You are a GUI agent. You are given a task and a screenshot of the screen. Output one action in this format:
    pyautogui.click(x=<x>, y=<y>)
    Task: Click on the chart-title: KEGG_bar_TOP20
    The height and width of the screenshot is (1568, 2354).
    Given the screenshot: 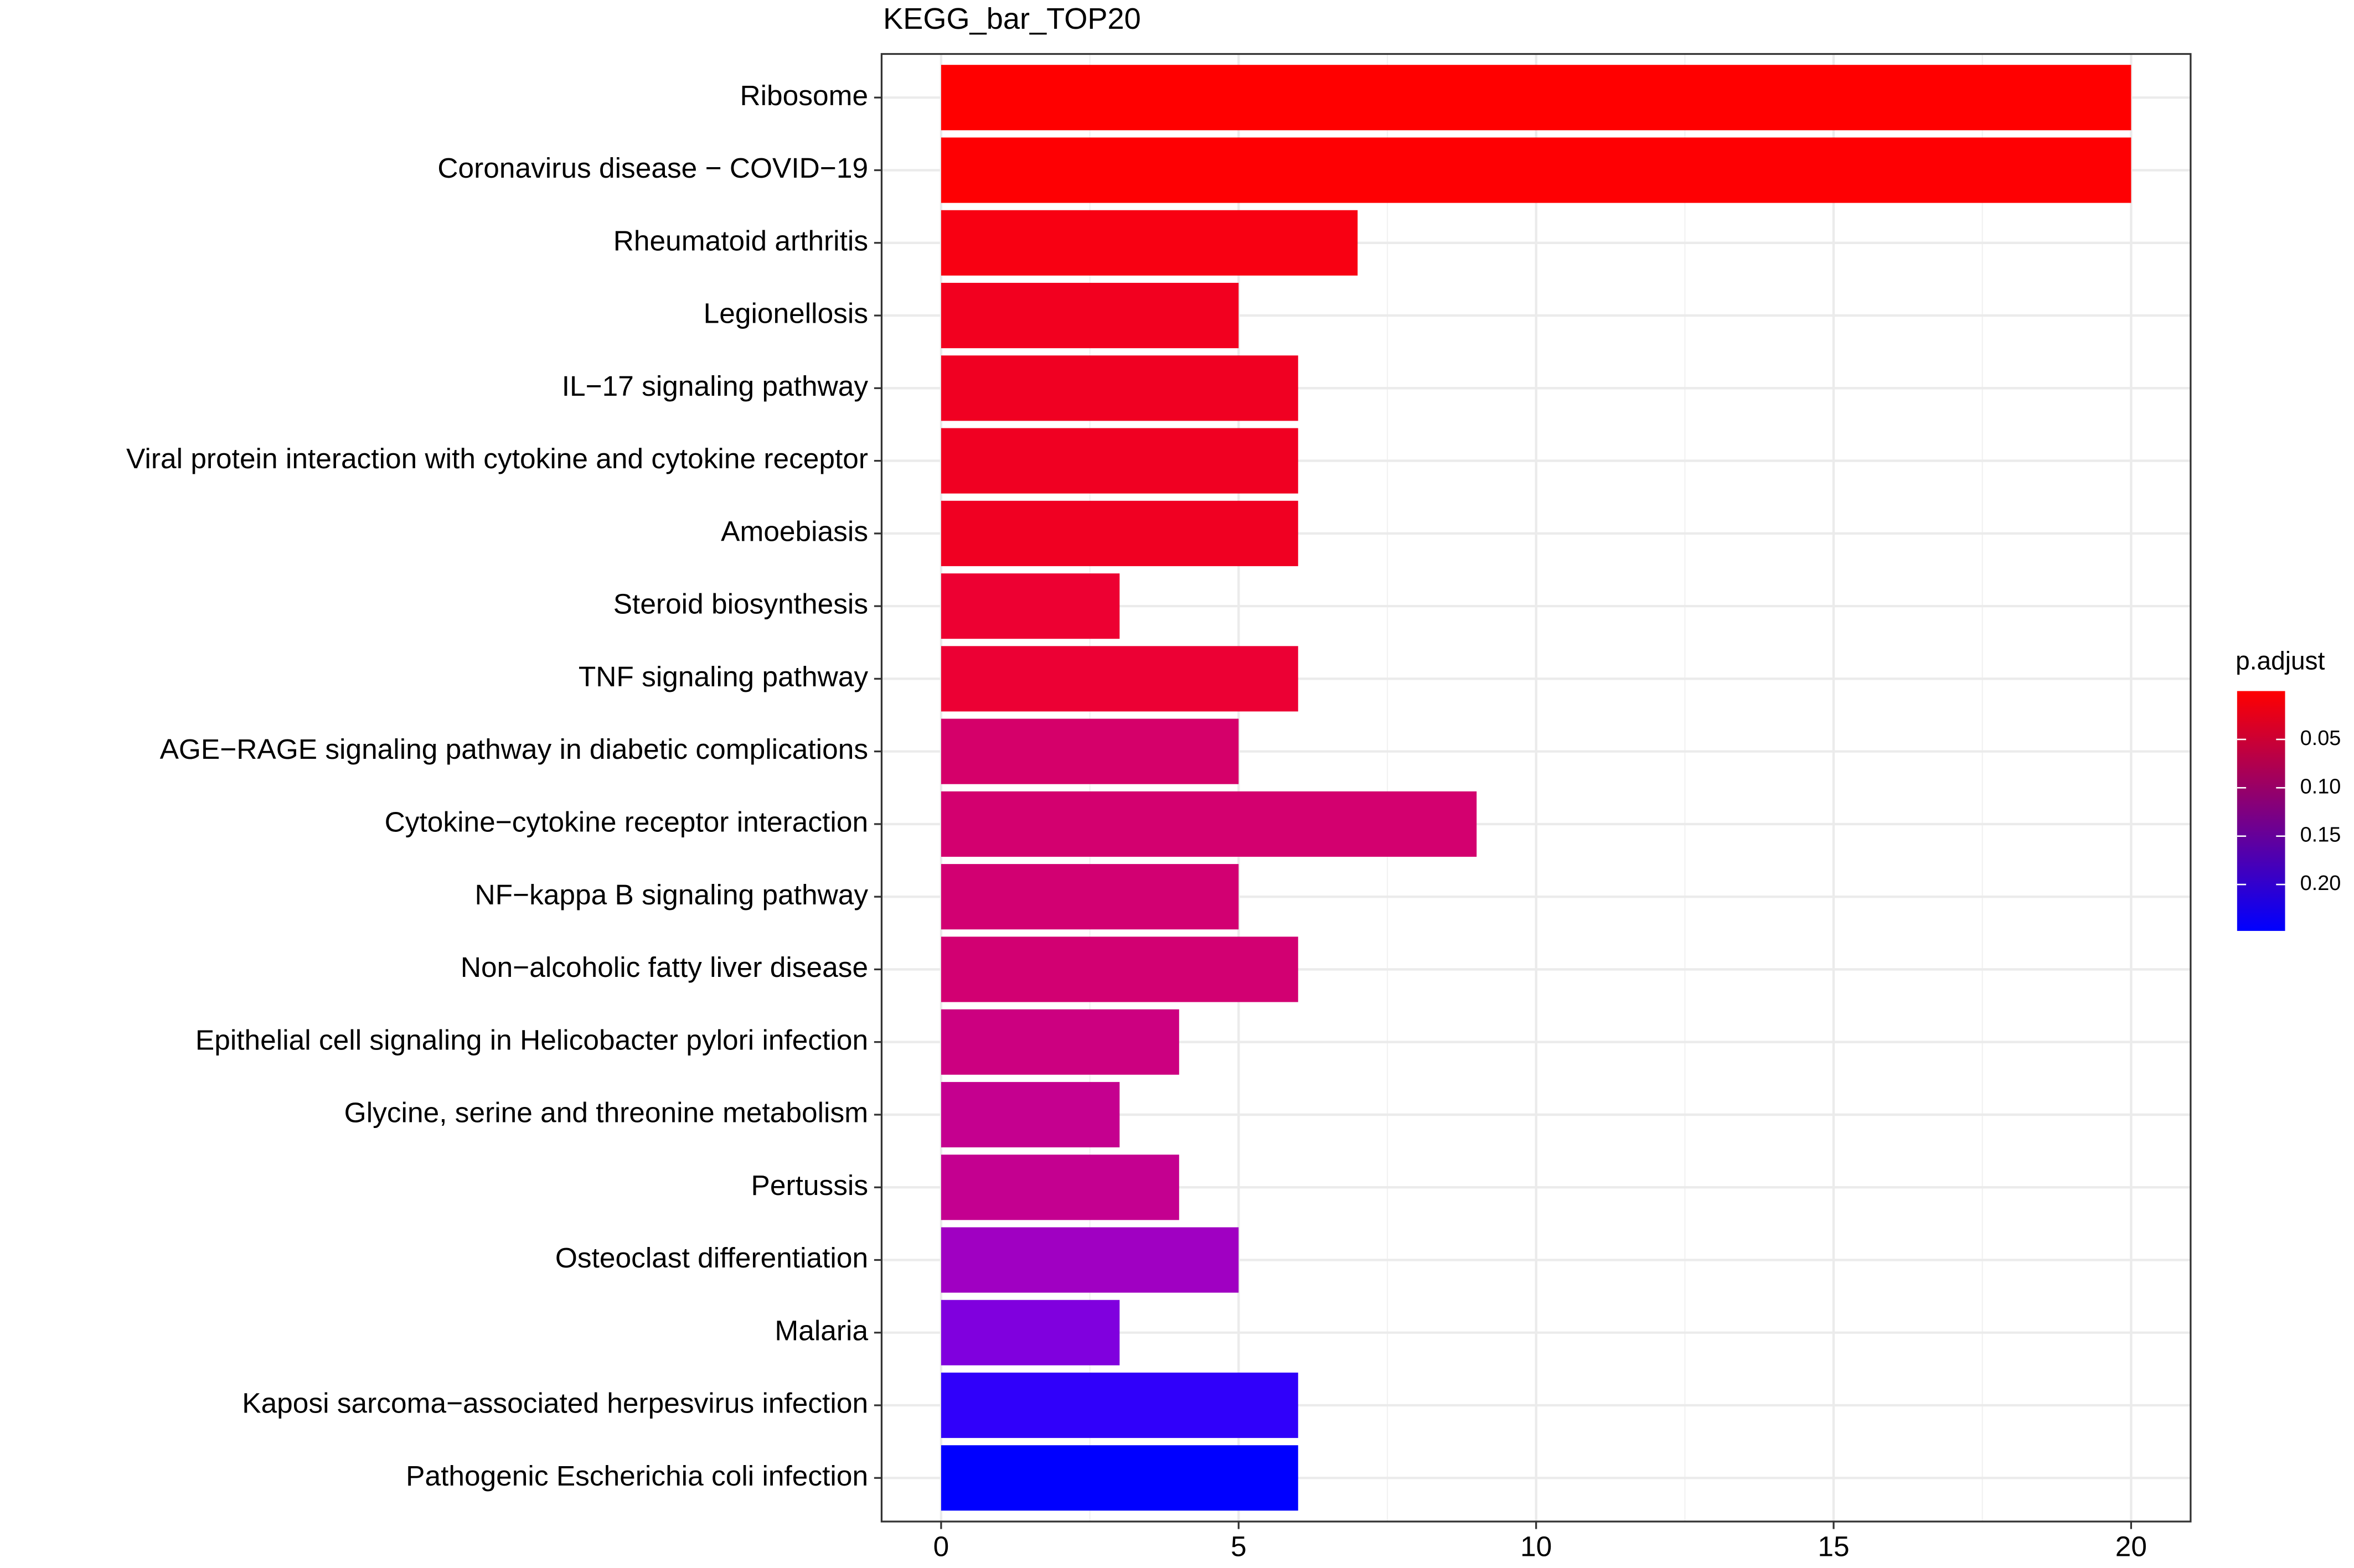 What is the action you would take?
    pyautogui.click(x=1012, y=18)
    